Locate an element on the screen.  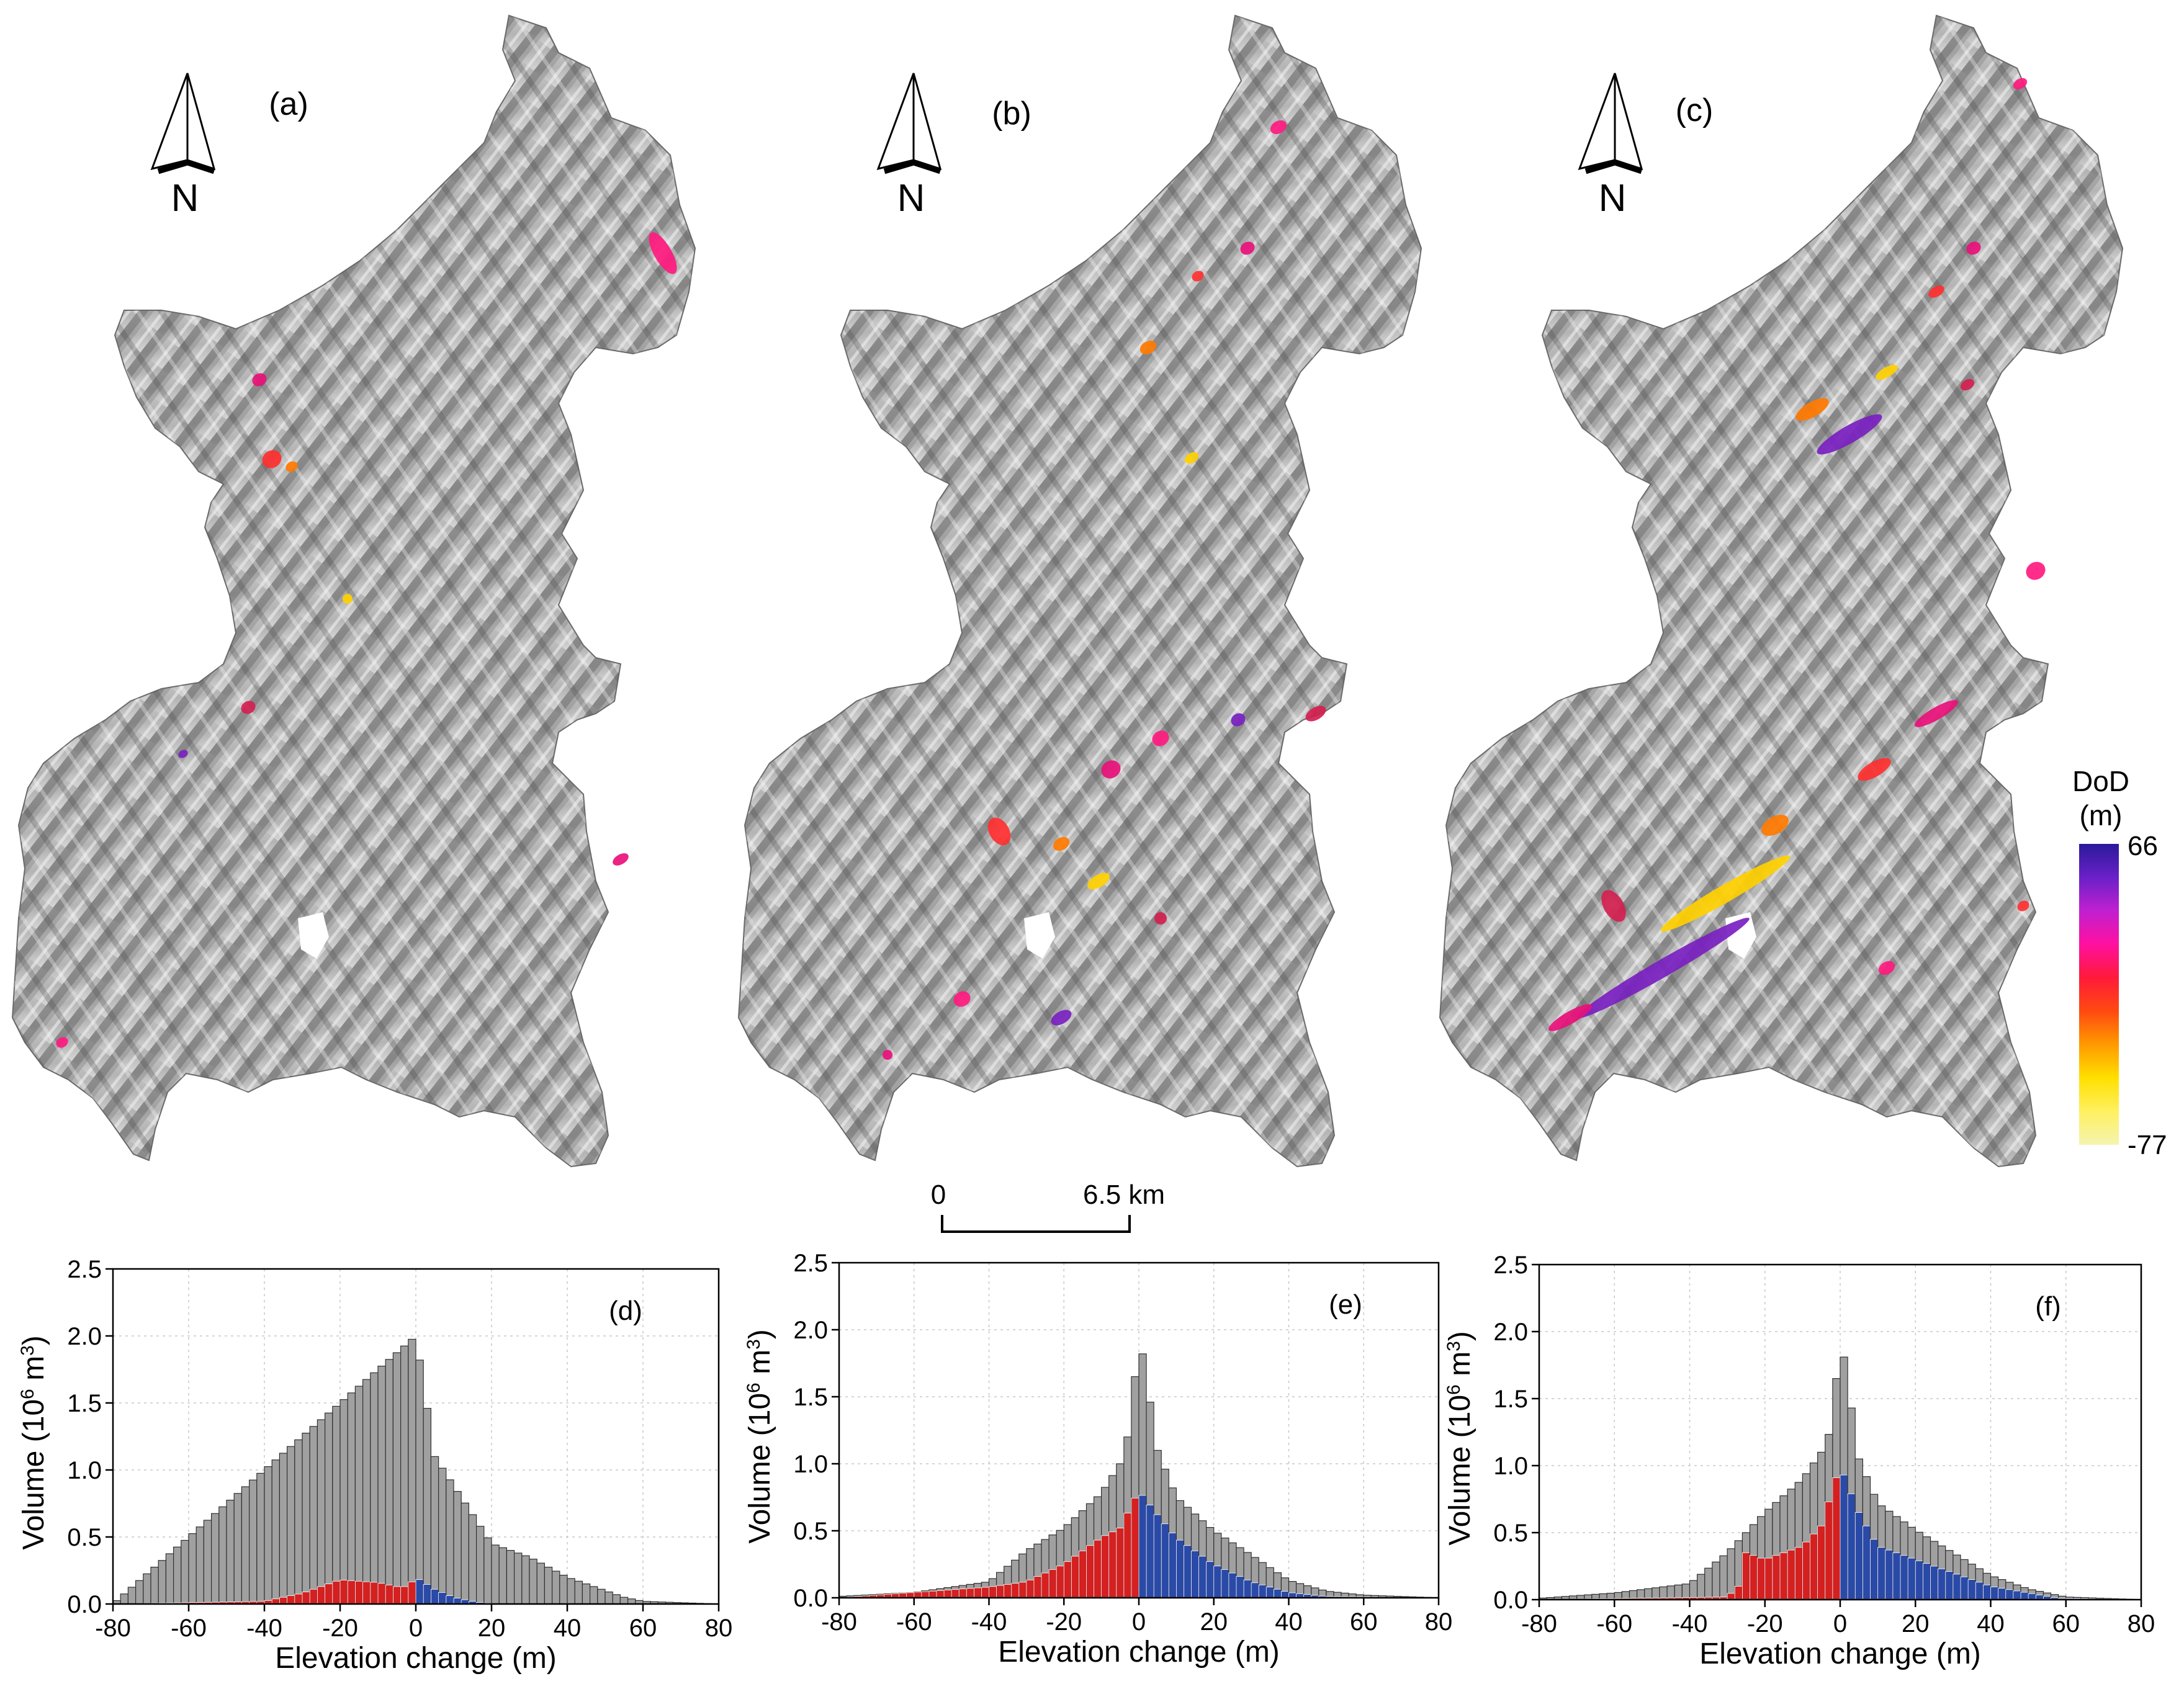
north-arrow-icon is located at coordinates (909, 124).